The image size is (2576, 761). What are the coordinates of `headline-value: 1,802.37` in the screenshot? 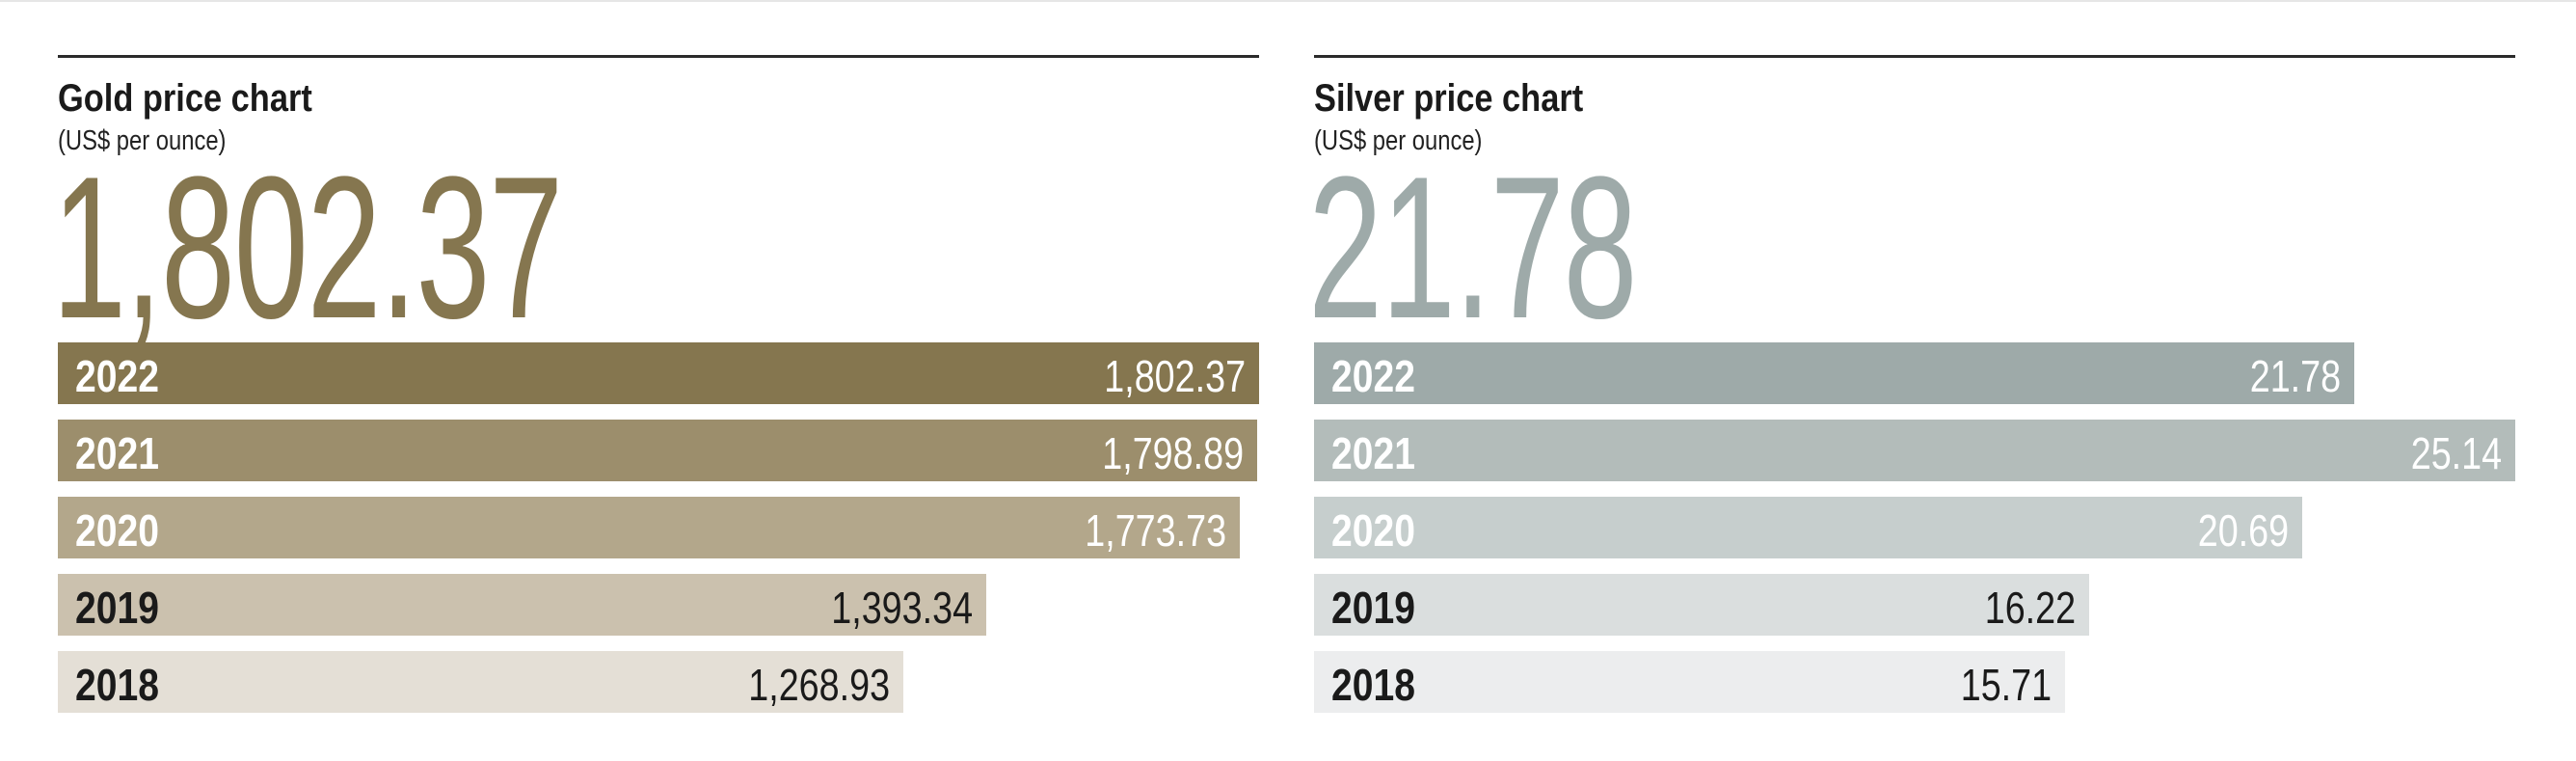 It's located at (308, 247).